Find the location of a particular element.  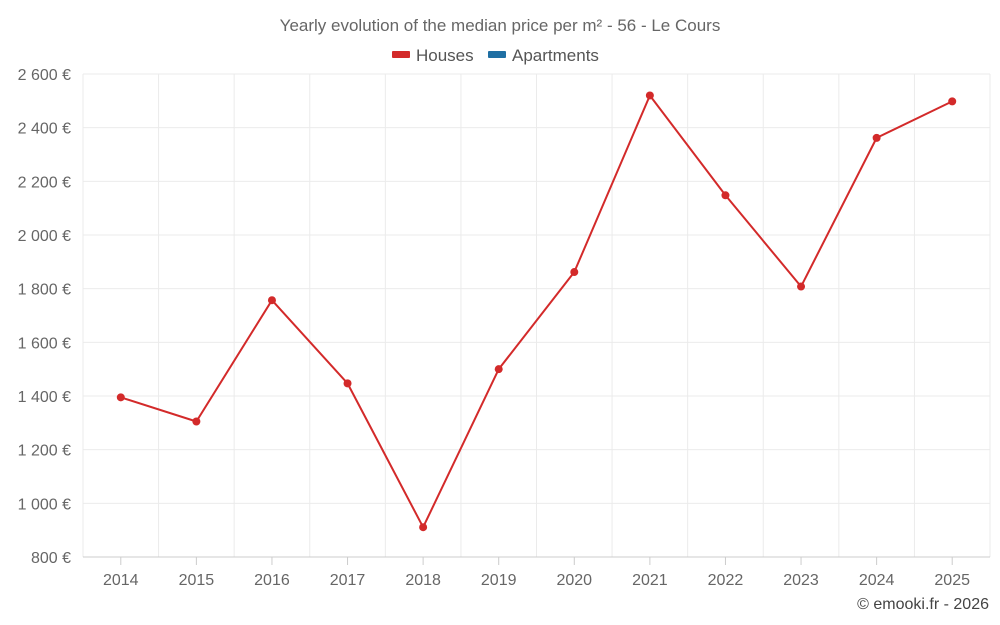

y-tick-label: 2 200 € is located at coordinates (44, 182).